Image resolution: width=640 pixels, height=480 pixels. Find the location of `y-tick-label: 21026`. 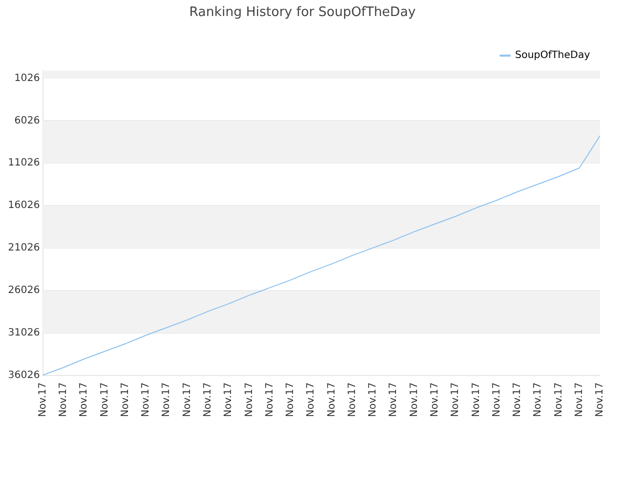

y-tick-label: 21026 is located at coordinates (24, 248).